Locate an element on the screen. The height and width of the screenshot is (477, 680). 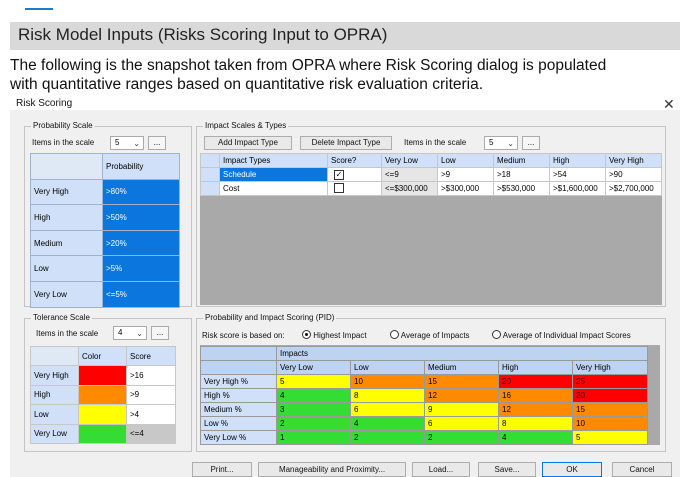
impact-low: >9 is located at coordinates (465, 174).